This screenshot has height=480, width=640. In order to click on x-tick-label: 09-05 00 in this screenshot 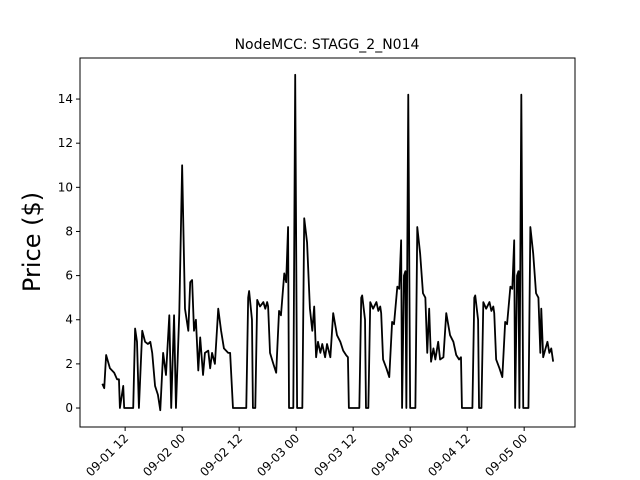, I will do `click(506, 455)`.